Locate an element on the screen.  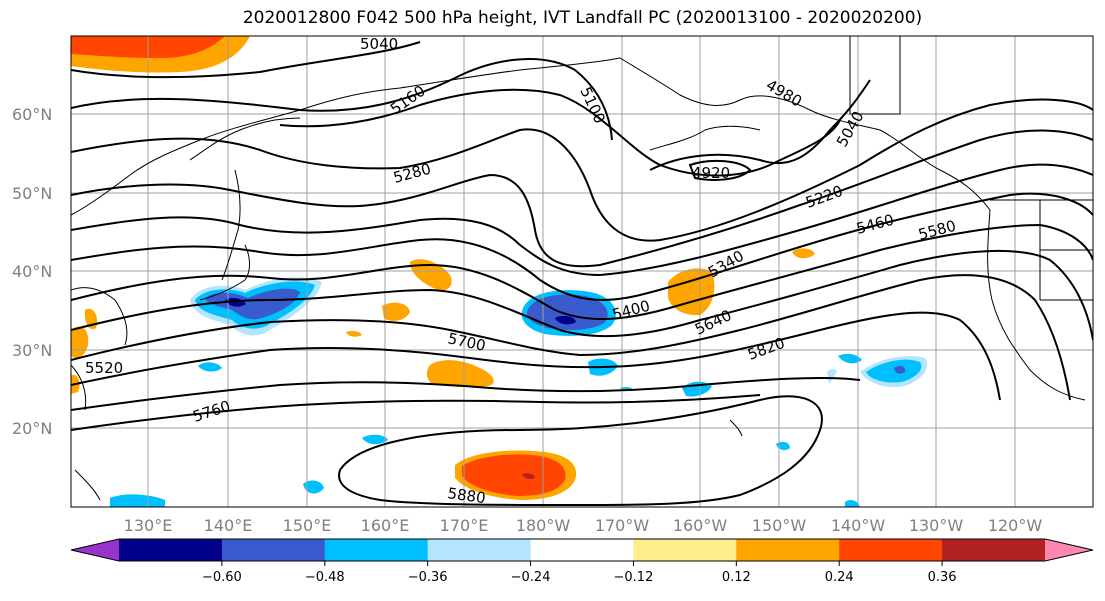
lon-label: 140°W is located at coordinates (858, 525).